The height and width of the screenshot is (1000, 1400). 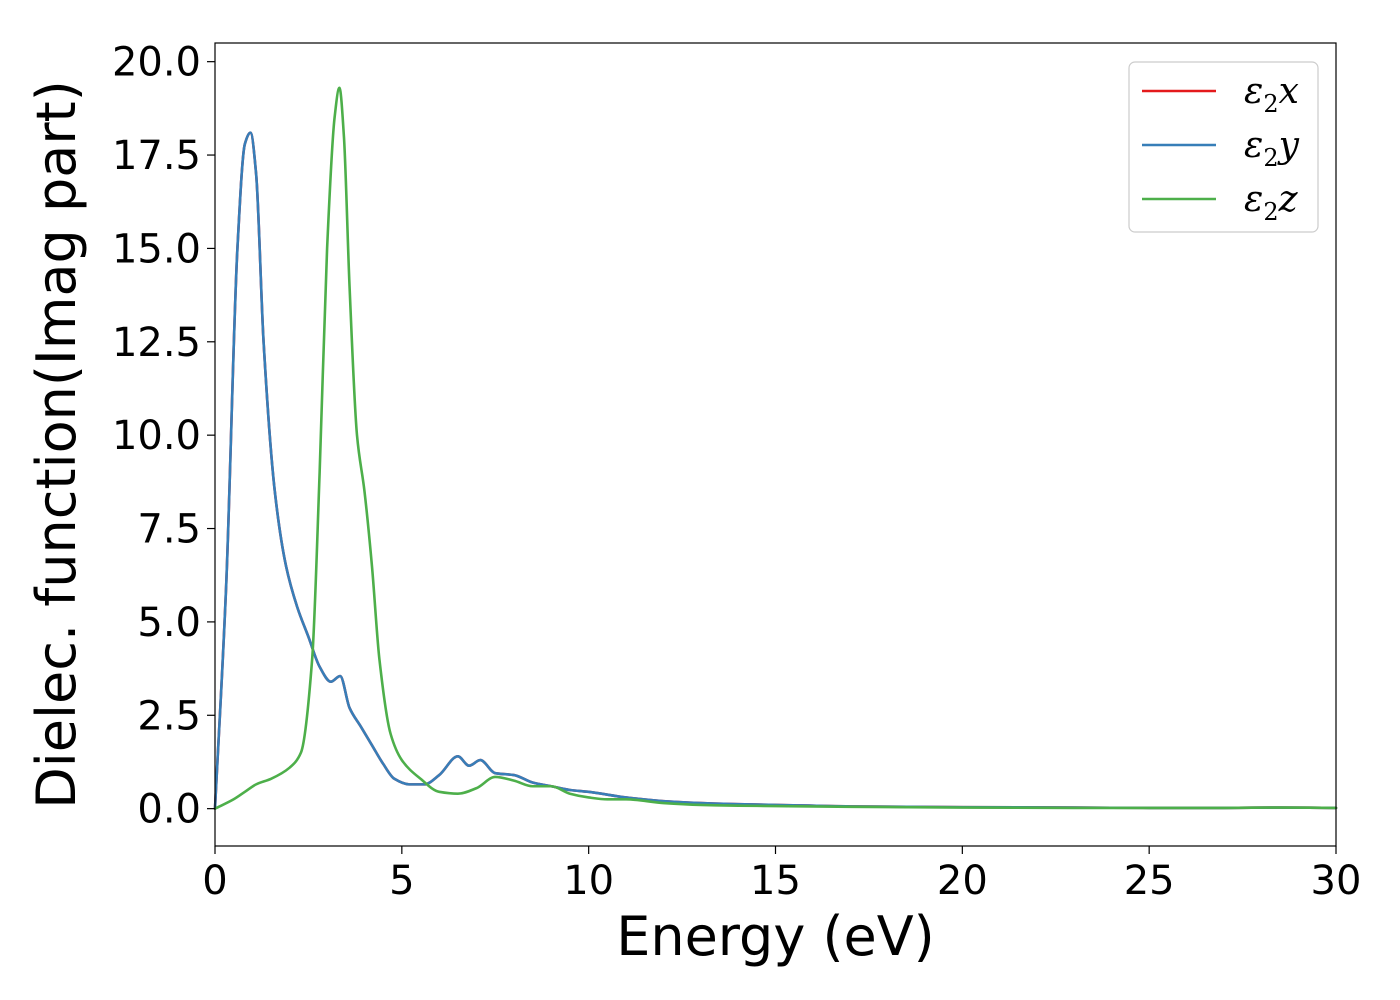 What do you see at coordinates (775, 881) in the screenshot?
I see `x-tick-label: 15` at bounding box center [775, 881].